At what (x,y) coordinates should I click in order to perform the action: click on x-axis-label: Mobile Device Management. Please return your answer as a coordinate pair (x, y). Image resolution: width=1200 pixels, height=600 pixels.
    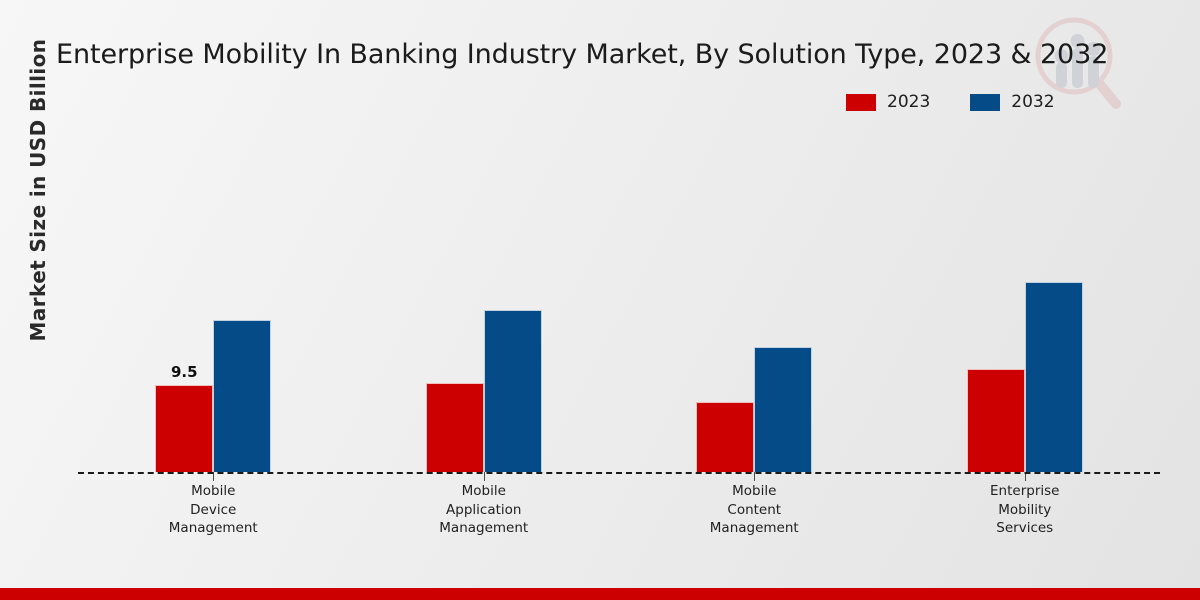
    Looking at the image, I should click on (213, 510).